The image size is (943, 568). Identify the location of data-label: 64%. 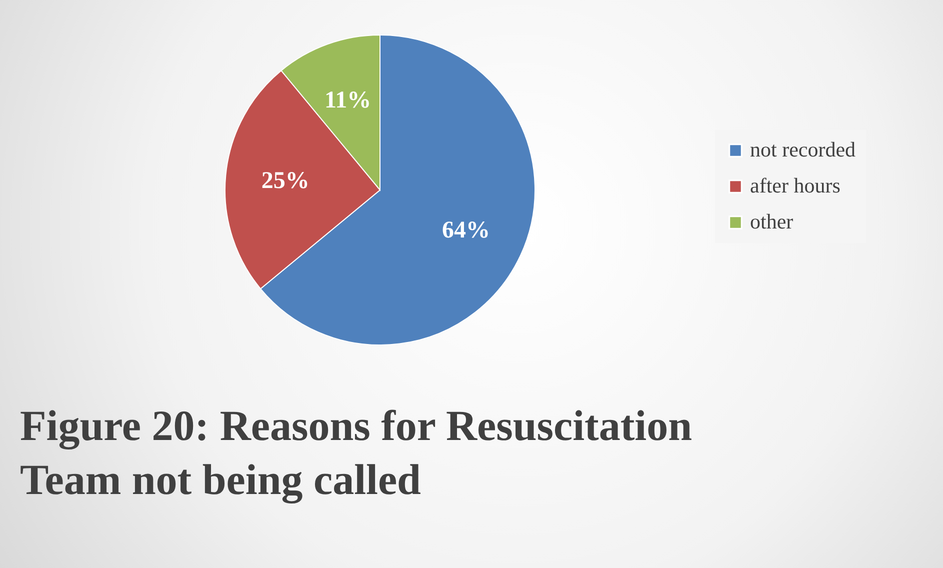
(466, 230).